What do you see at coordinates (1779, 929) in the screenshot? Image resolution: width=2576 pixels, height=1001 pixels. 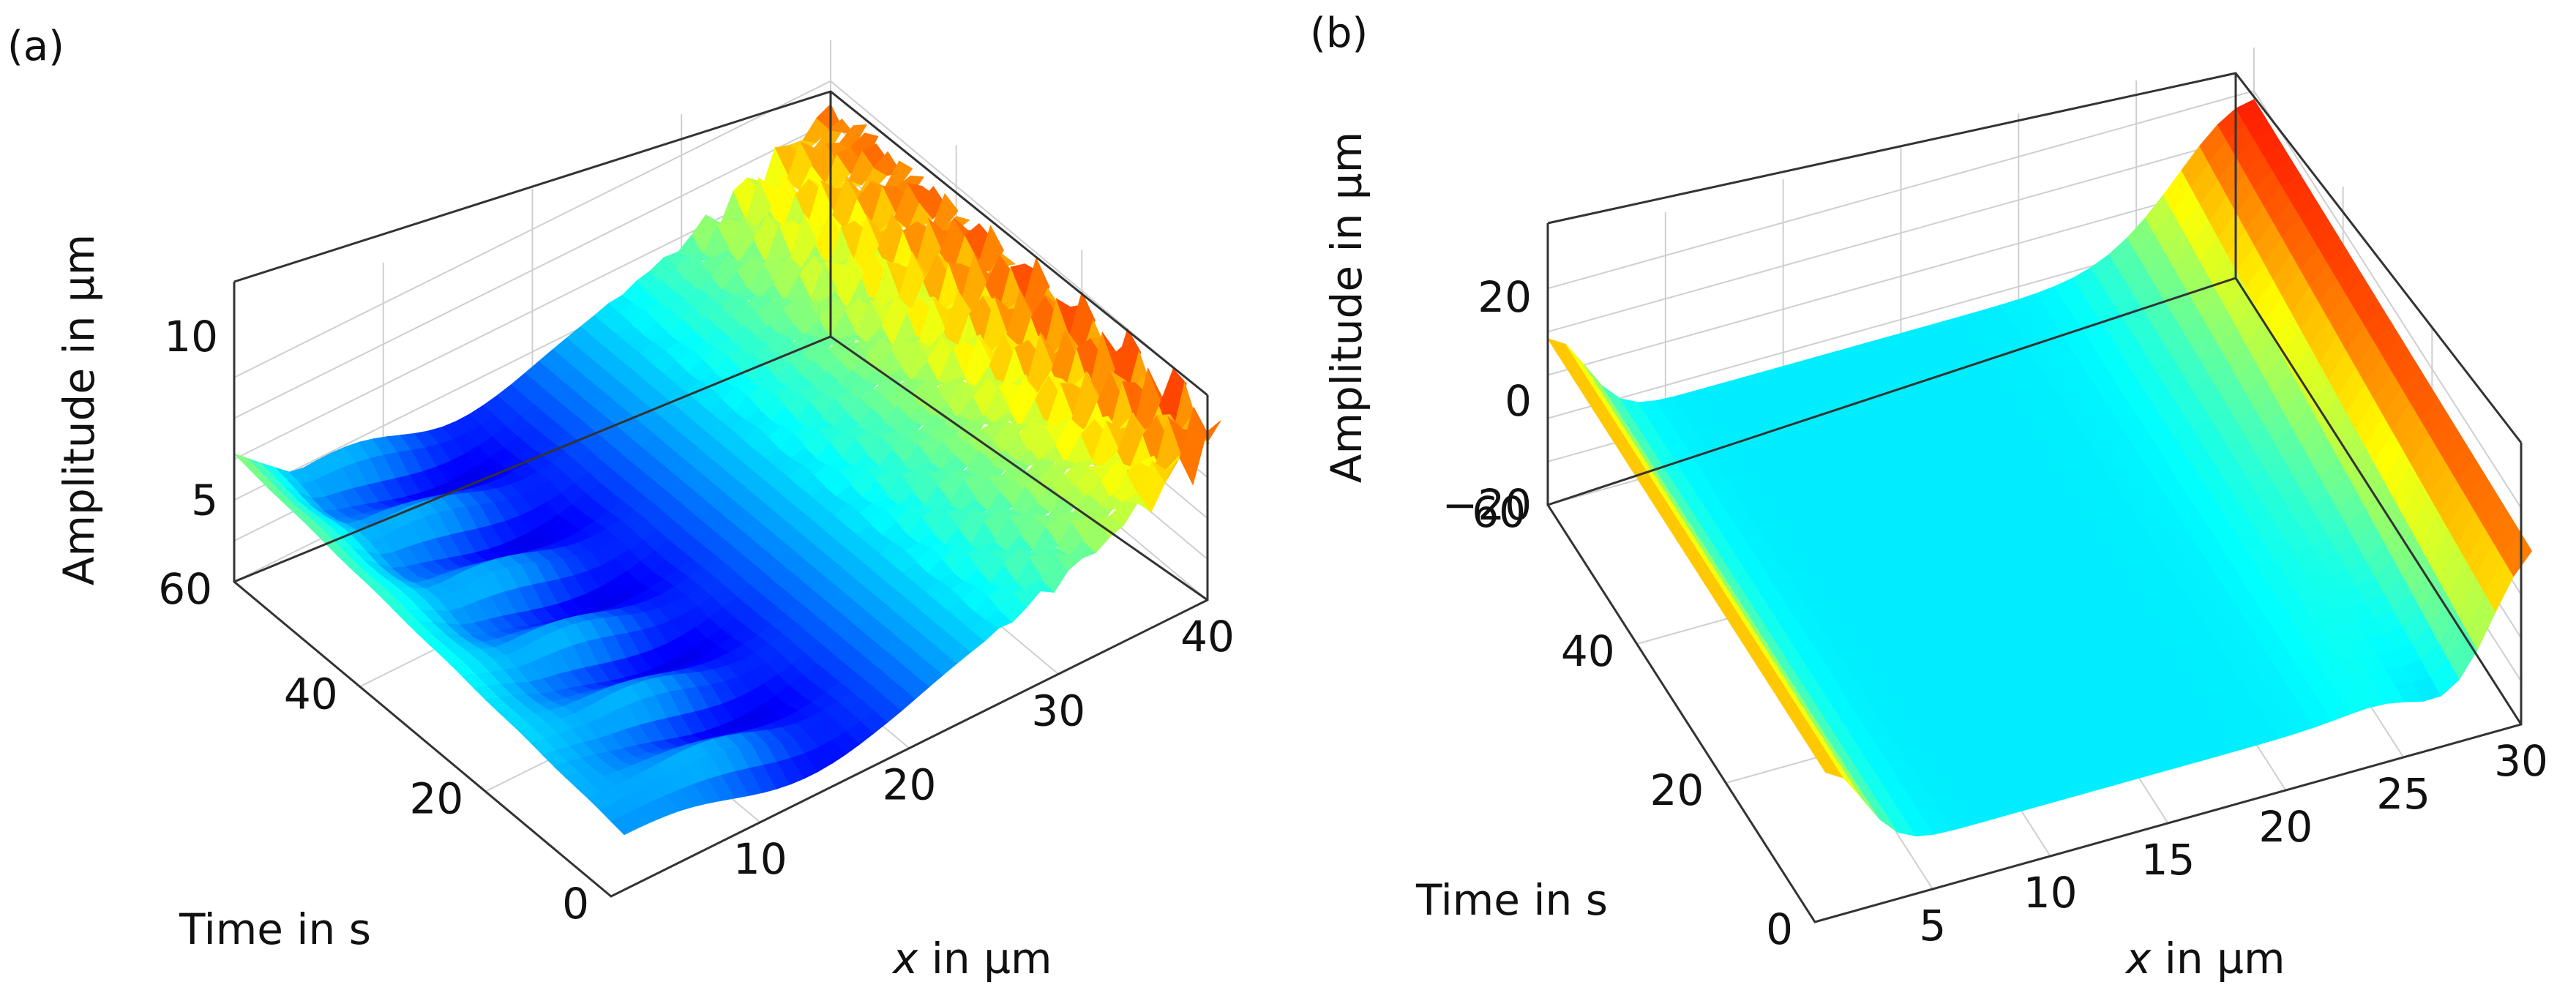 I see `b-time-tick-0: 0` at bounding box center [1779, 929].